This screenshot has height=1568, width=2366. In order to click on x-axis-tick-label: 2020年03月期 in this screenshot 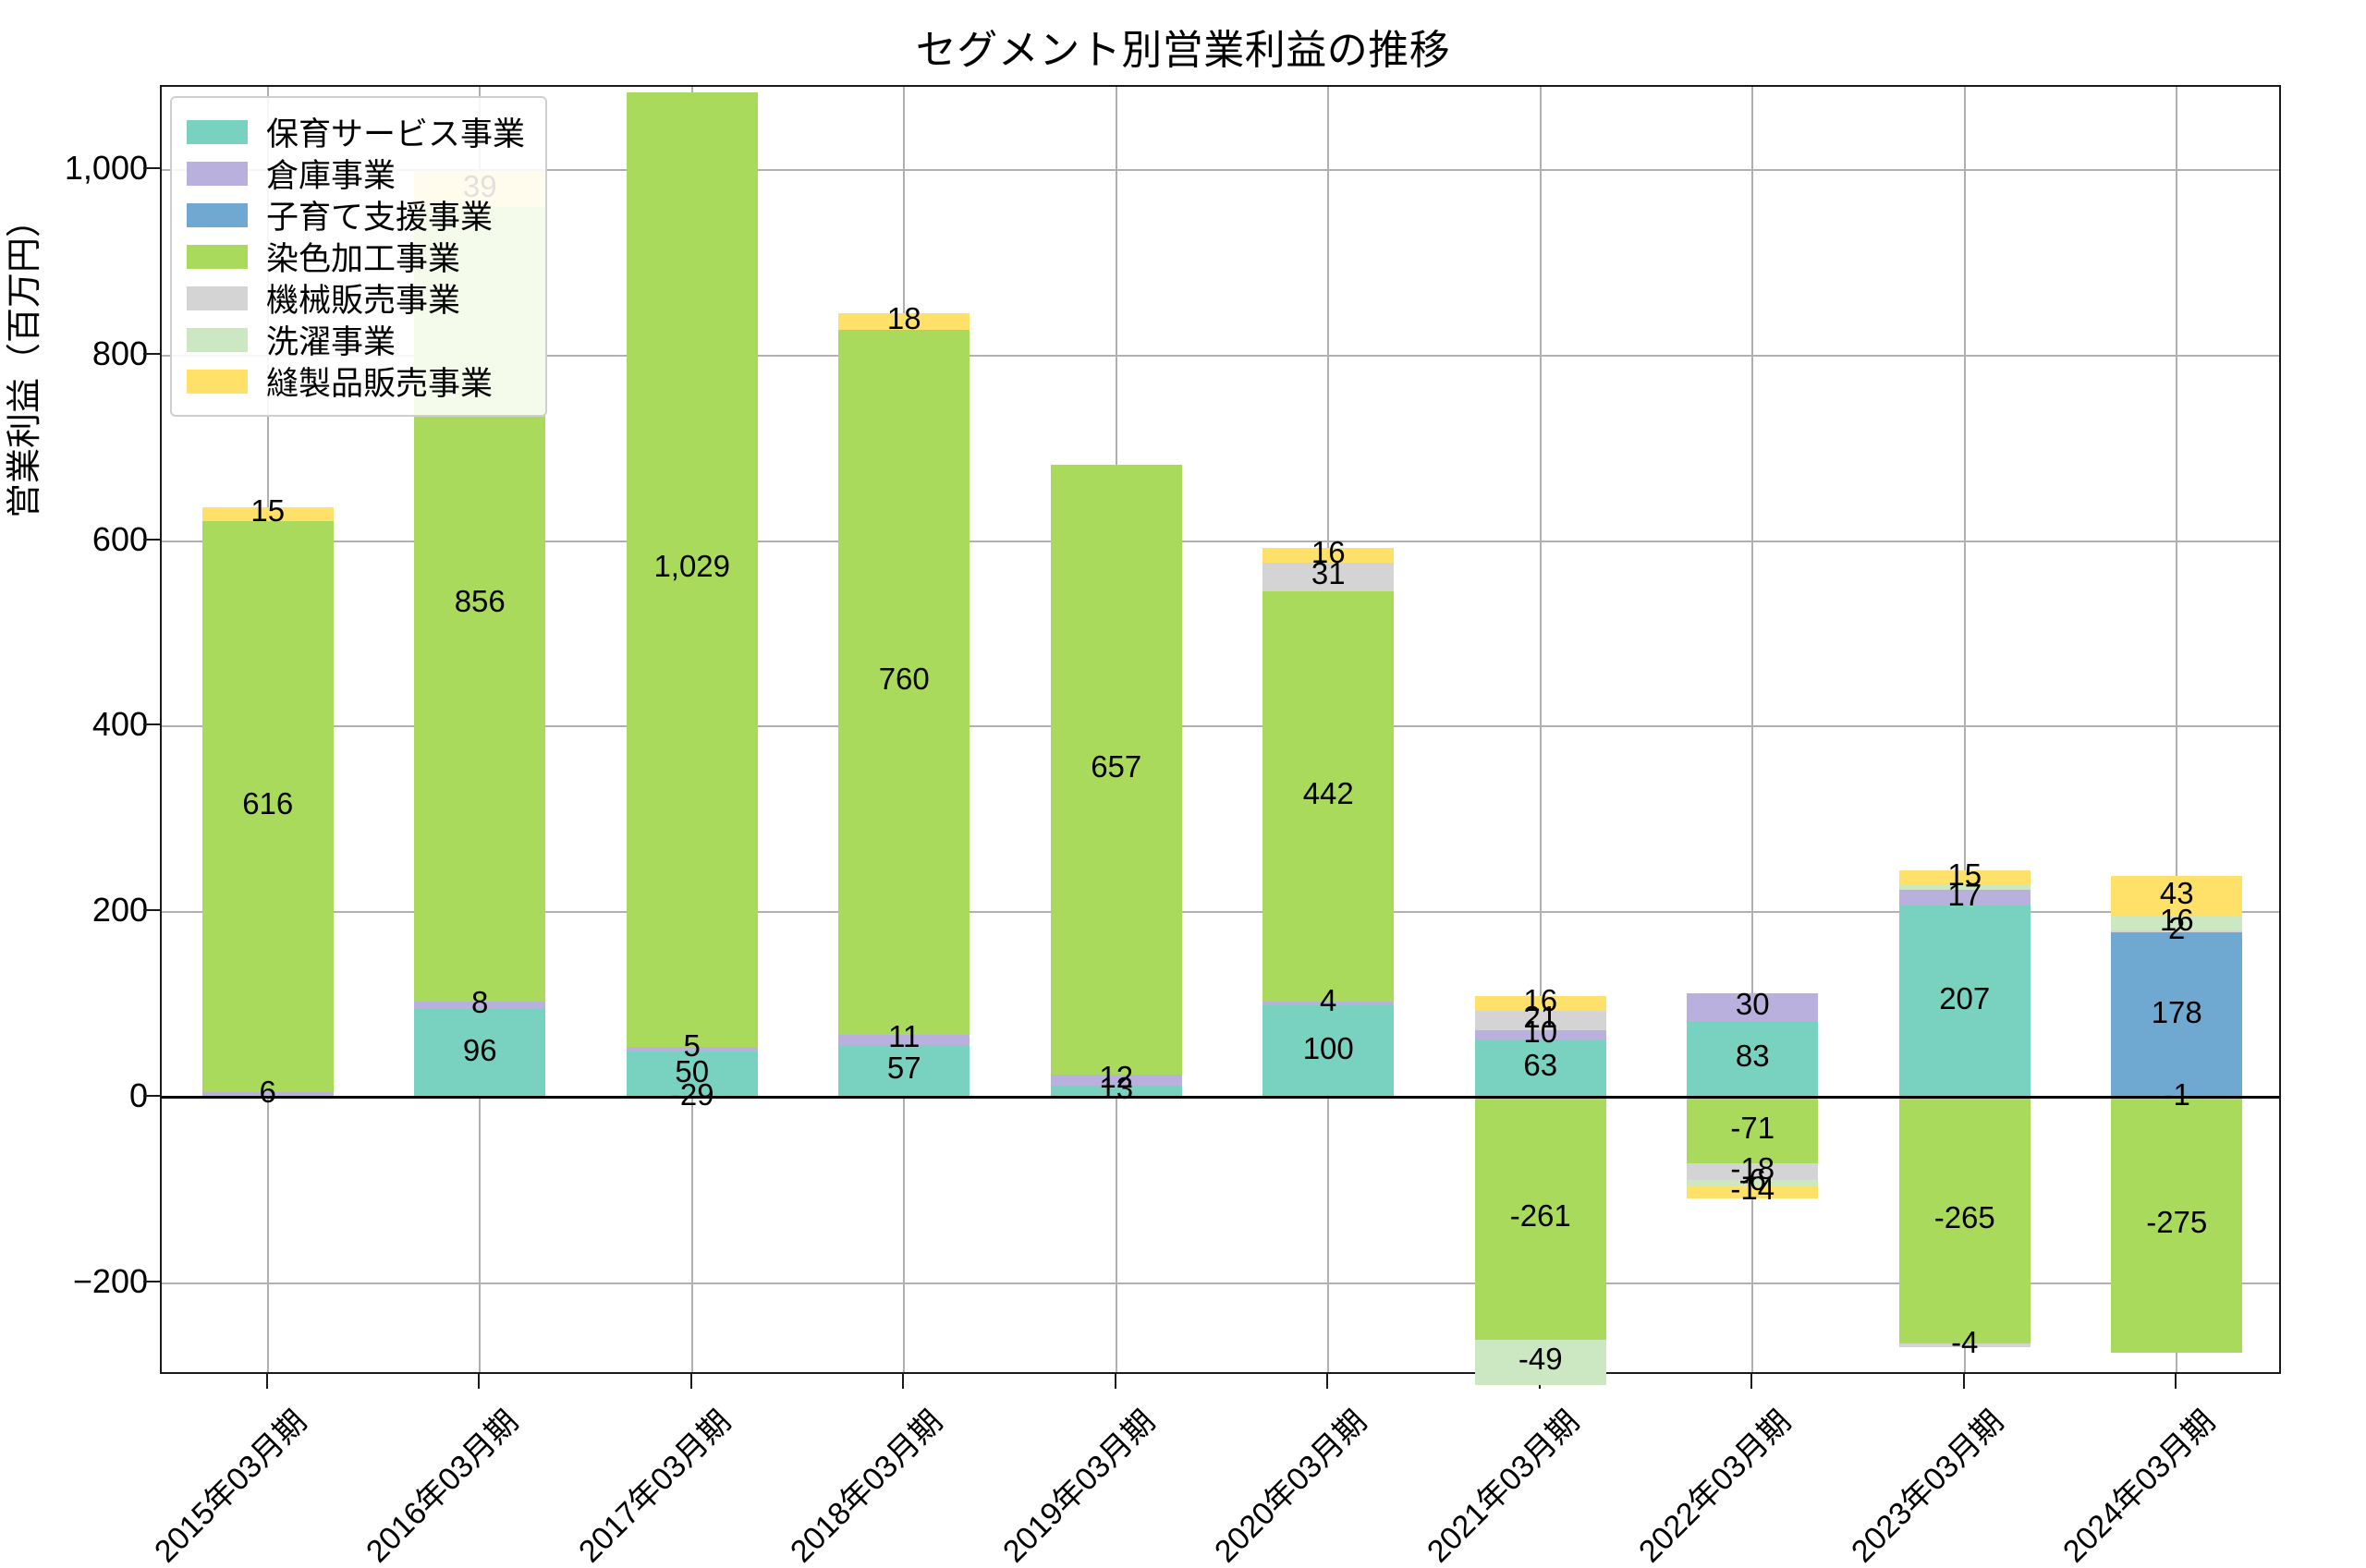, I will do `click(1291, 1486)`.